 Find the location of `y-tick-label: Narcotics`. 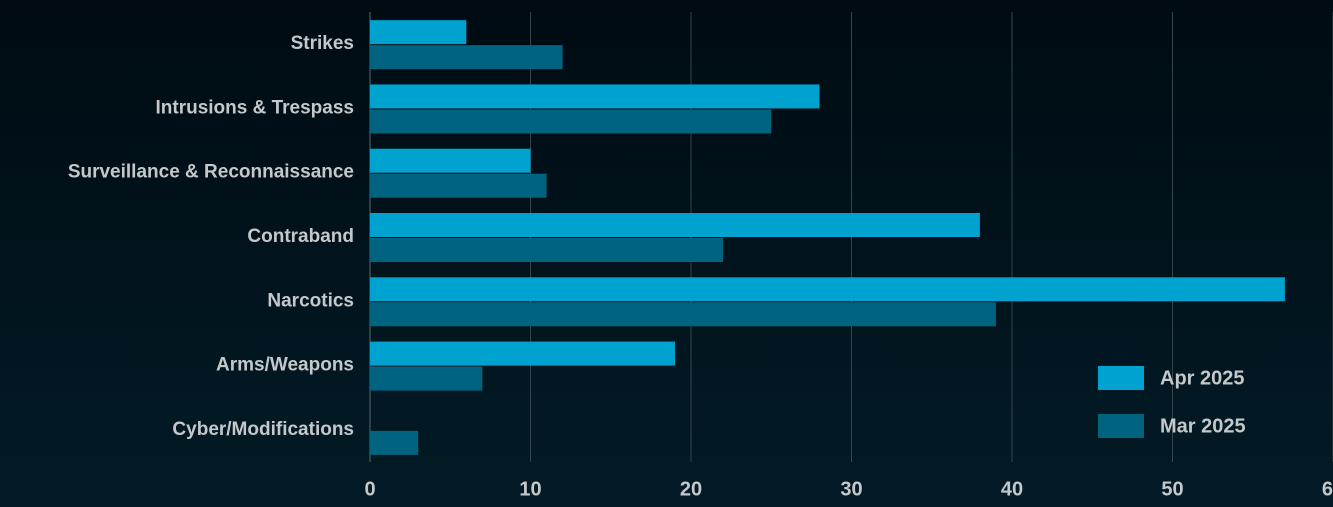

y-tick-label: Narcotics is located at coordinates (310, 300).